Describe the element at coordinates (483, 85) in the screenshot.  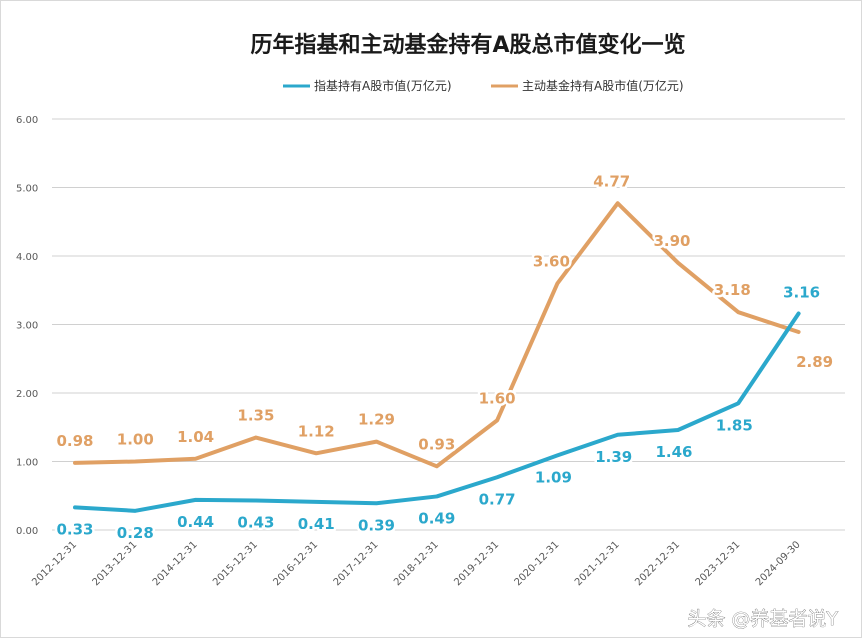
I see `legend: 指基持有A股市值(万亿元) 主动基金持有A股市值(万亿元)` at that location.